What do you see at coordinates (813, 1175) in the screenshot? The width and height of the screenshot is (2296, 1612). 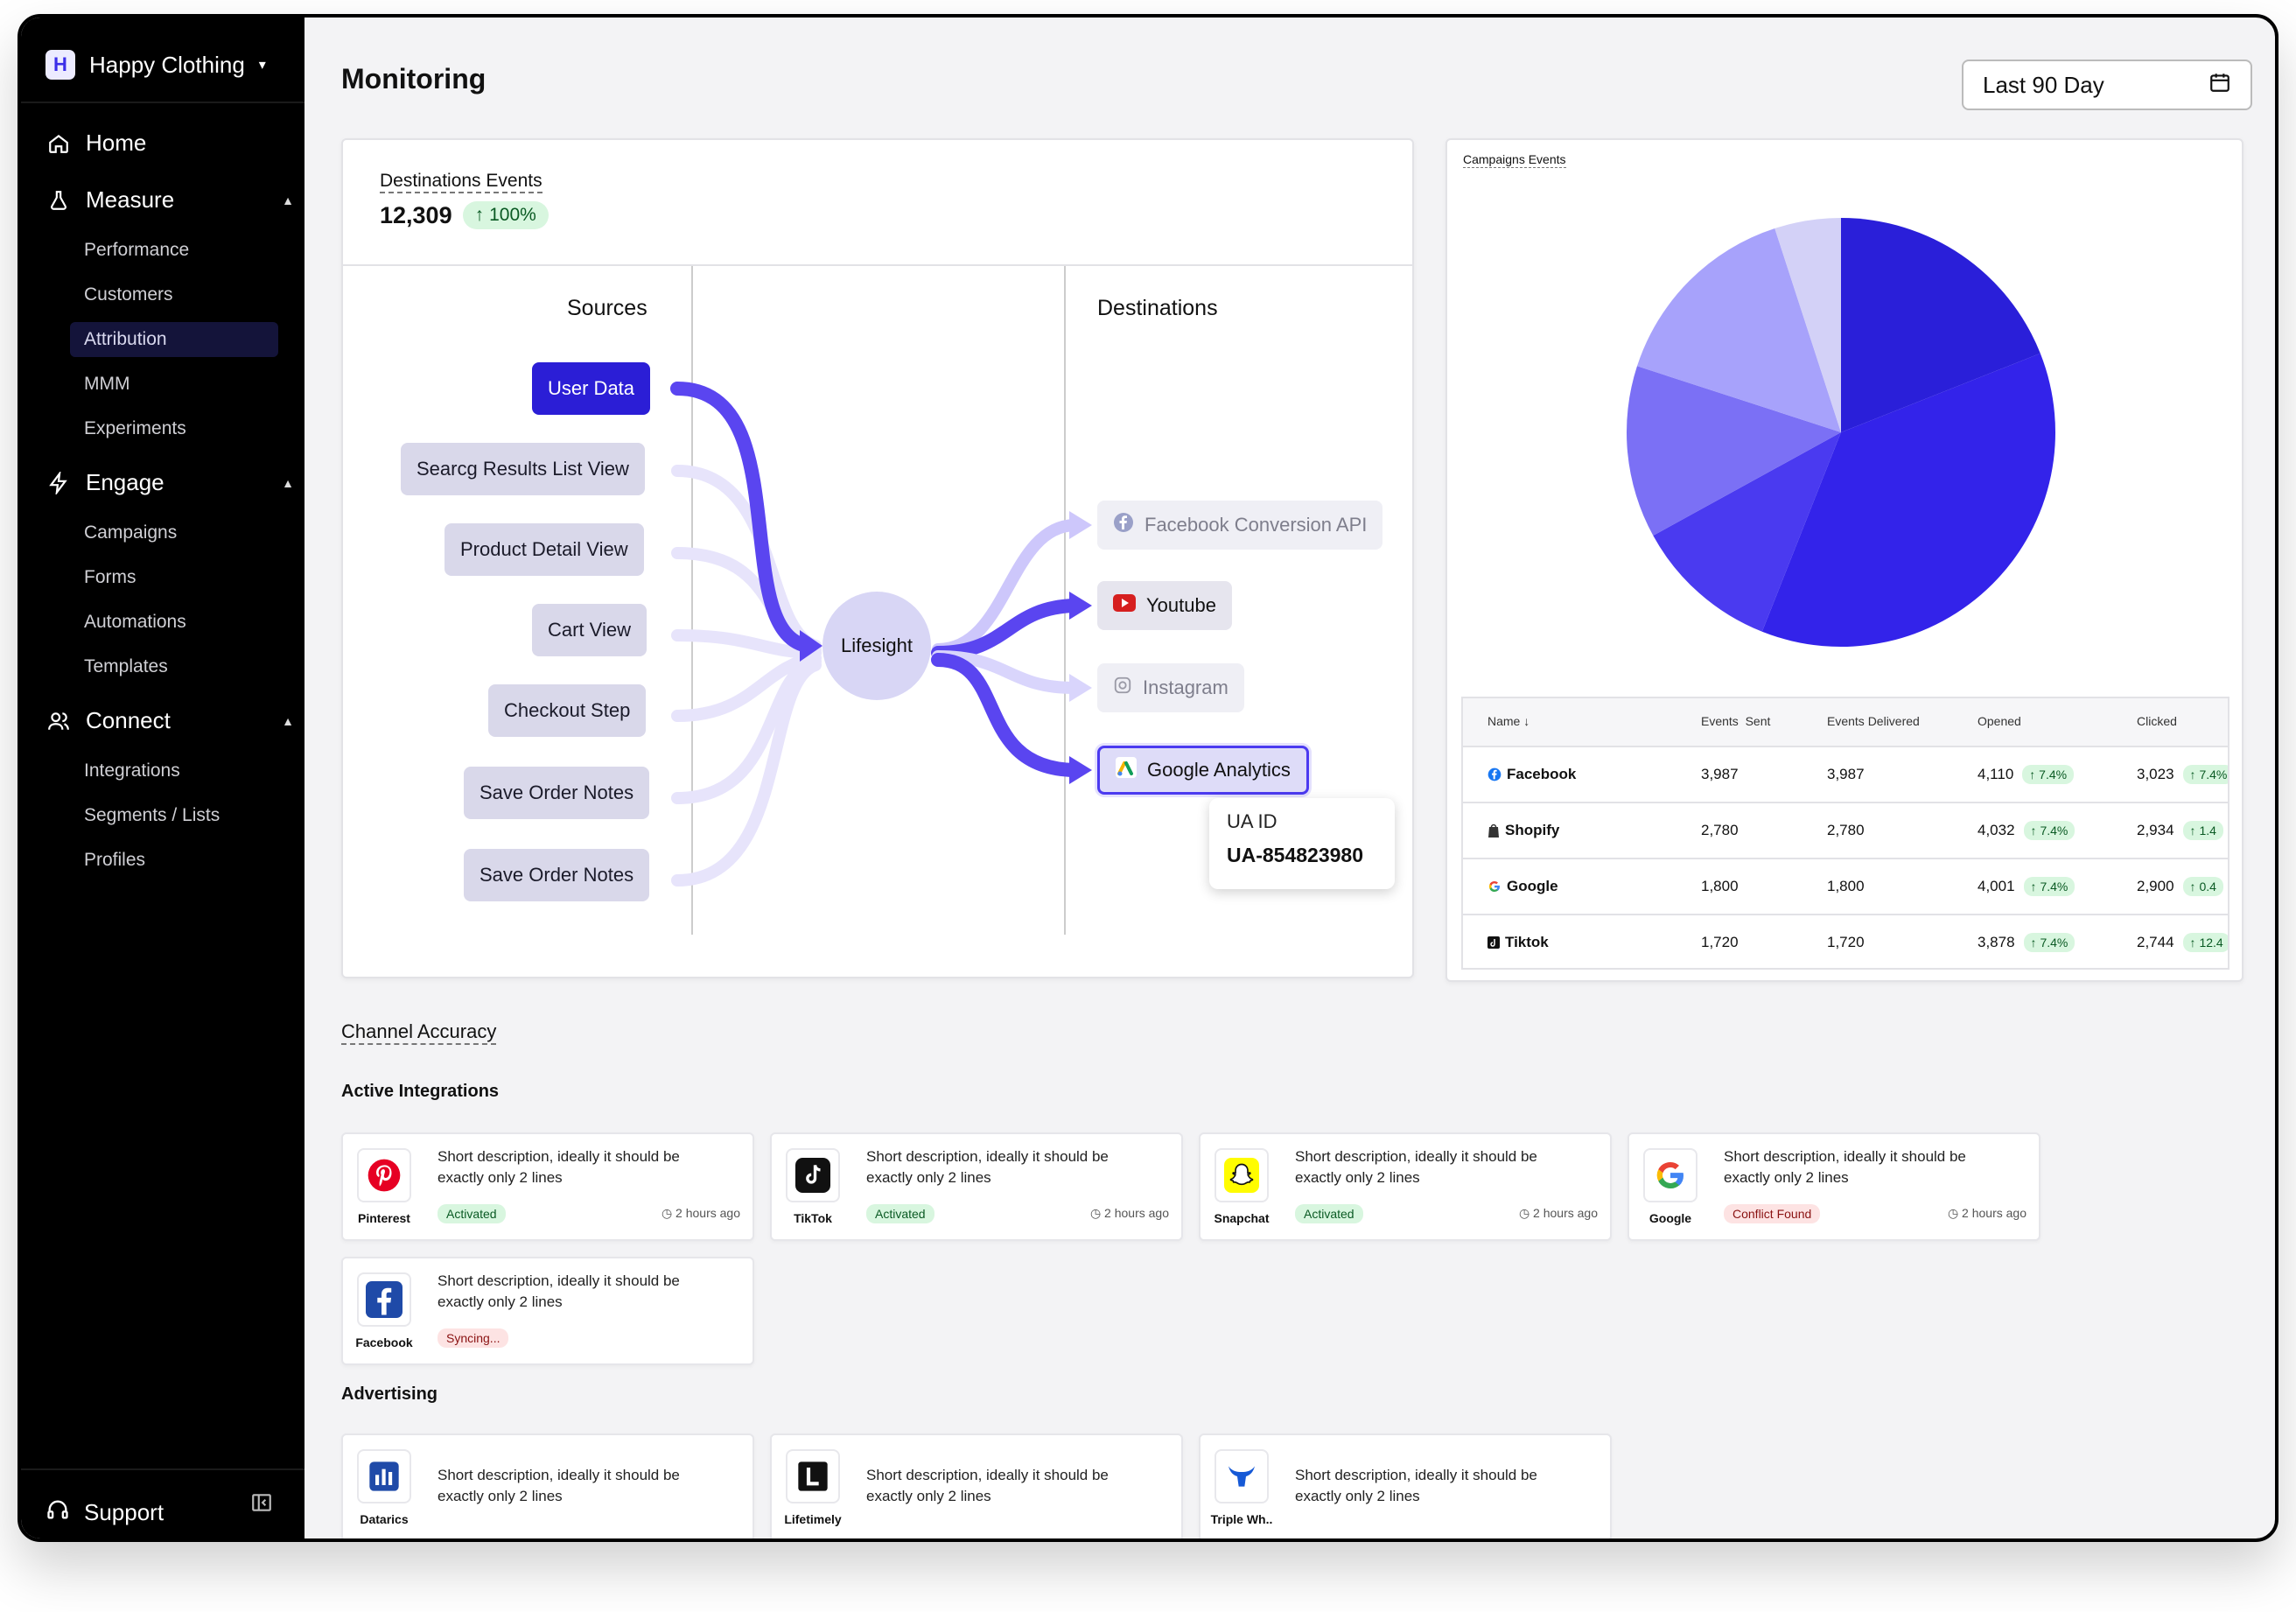 I see `tiktok-logo-icon` at bounding box center [813, 1175].